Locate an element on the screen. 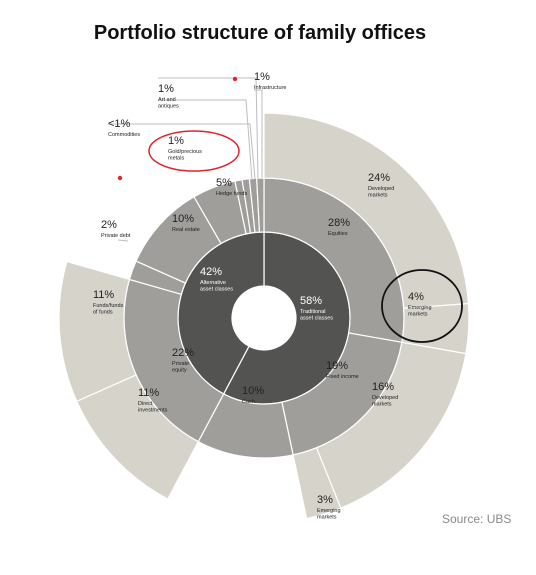  value-label-emerging-markets-16: 3% is located at coordinates (325, 500).